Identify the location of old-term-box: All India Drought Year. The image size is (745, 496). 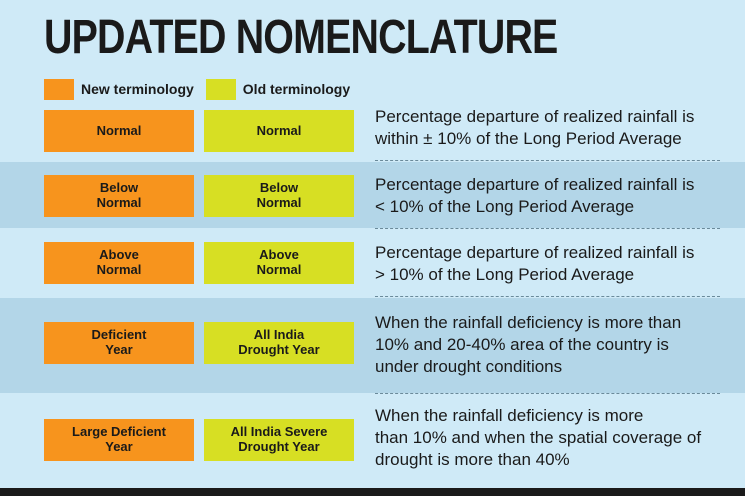
(279, 343).